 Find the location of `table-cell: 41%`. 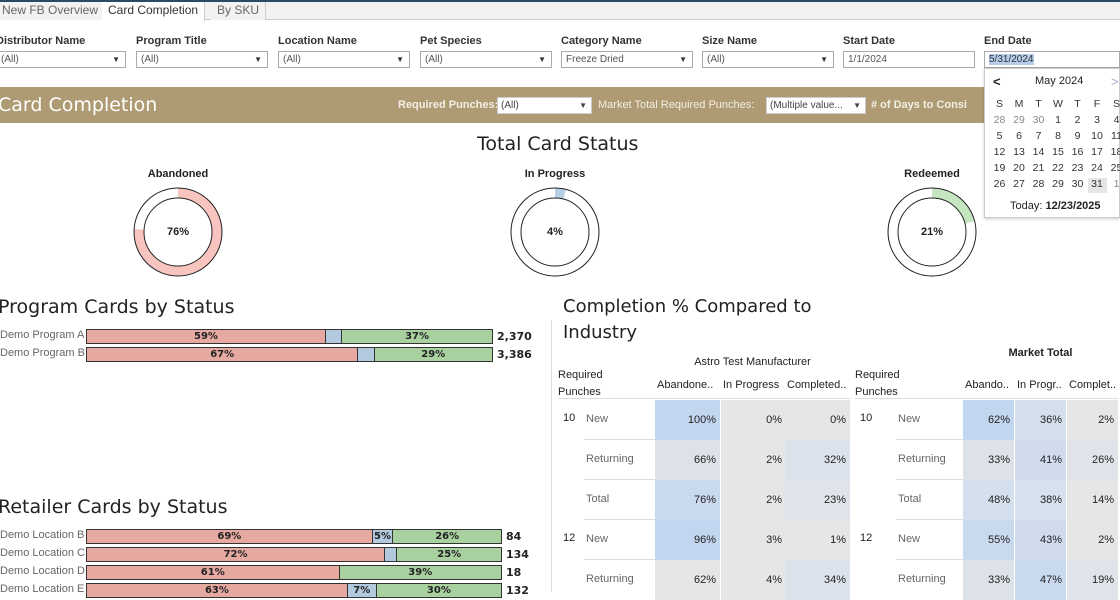

table-cell: 41% is located at coordinates (1040, 460).